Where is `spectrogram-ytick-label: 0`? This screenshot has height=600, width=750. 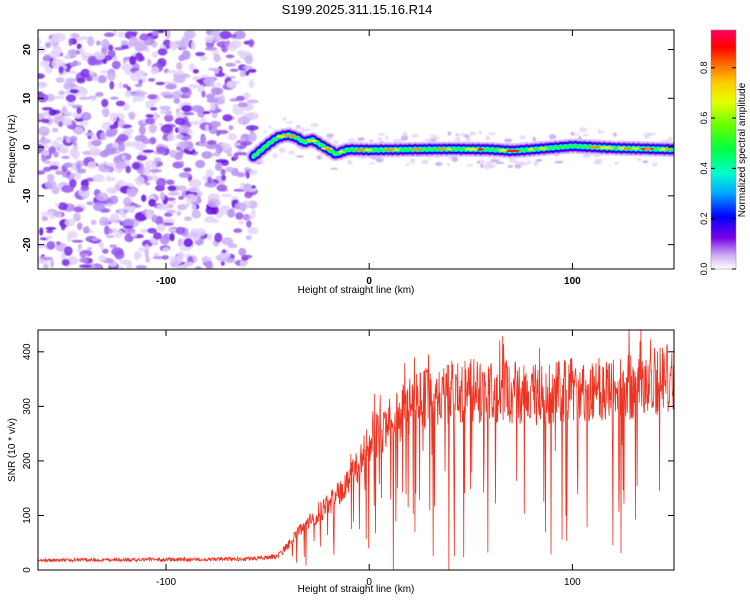 spectrogram-ytick-label: 0 is located at coordinates (27, 147).